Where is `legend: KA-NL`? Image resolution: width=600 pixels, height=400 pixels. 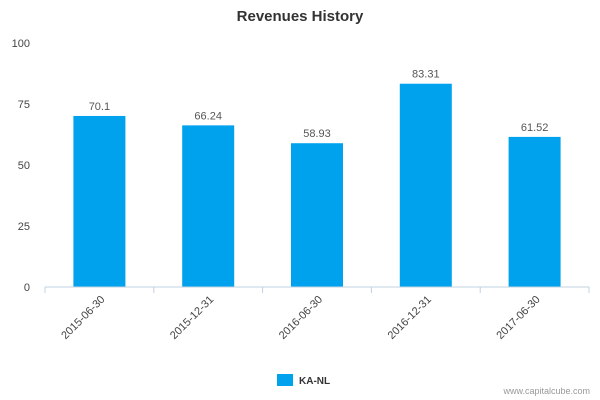 legend: KA-NL is located at coordinates (303, 380).